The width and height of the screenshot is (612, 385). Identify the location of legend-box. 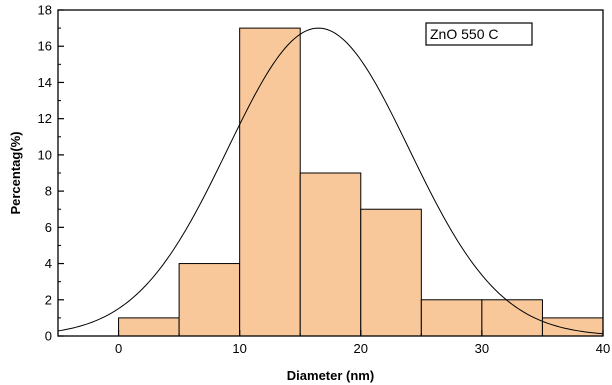
(479, 34).